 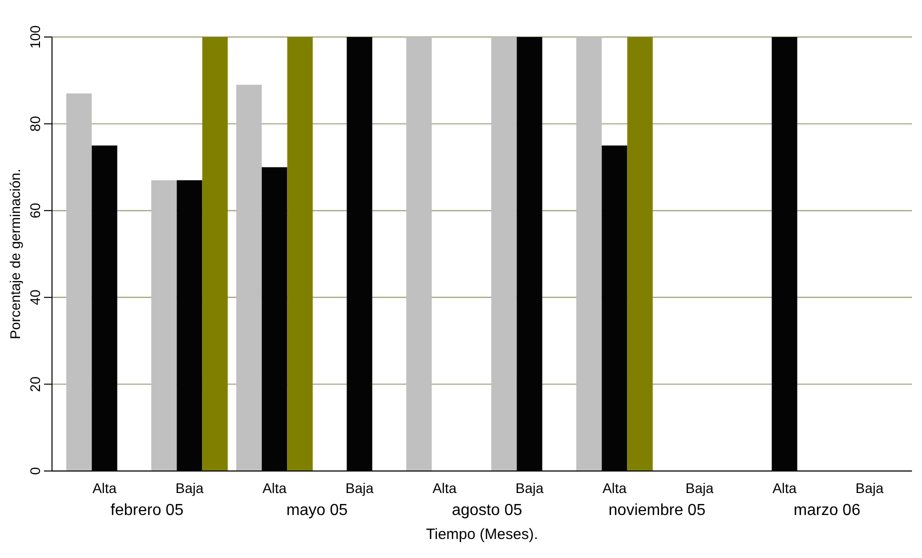 What do you see at coordinates (487, 510) in the screenshot?
I see `text: agosto 05` at bounding box center [487, 510].